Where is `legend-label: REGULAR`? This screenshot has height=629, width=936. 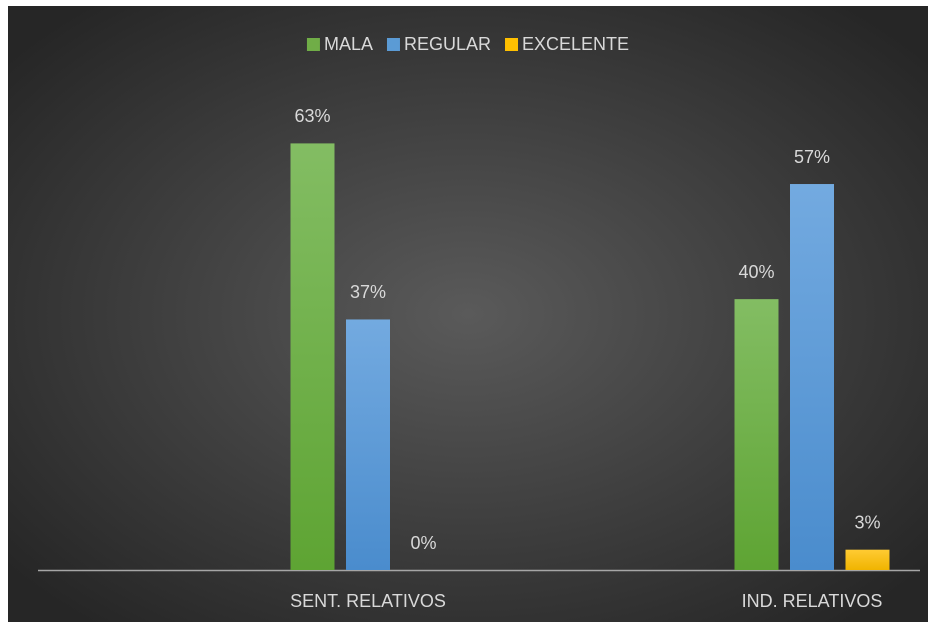
legend-label: REGULAR is located at coordinates (447, 44).